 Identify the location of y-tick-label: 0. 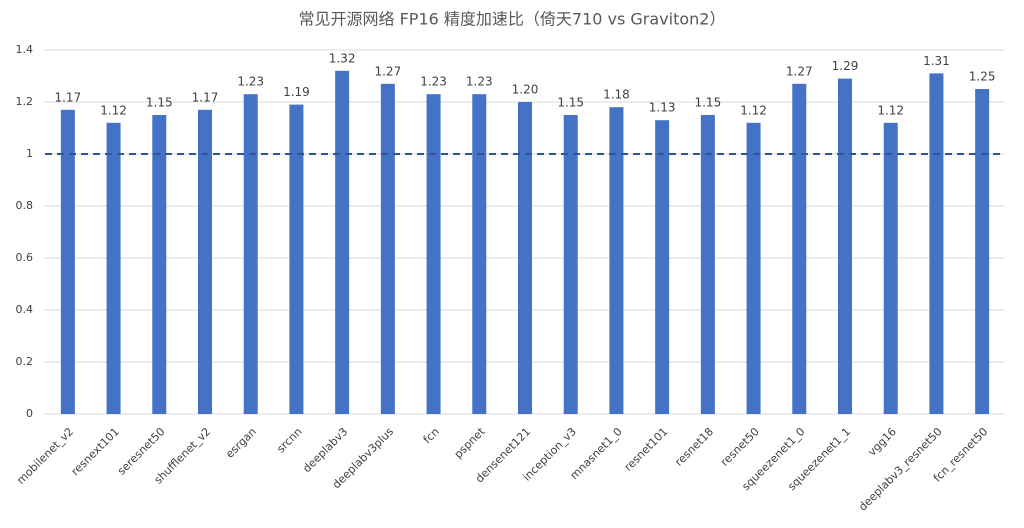
(29, 413).